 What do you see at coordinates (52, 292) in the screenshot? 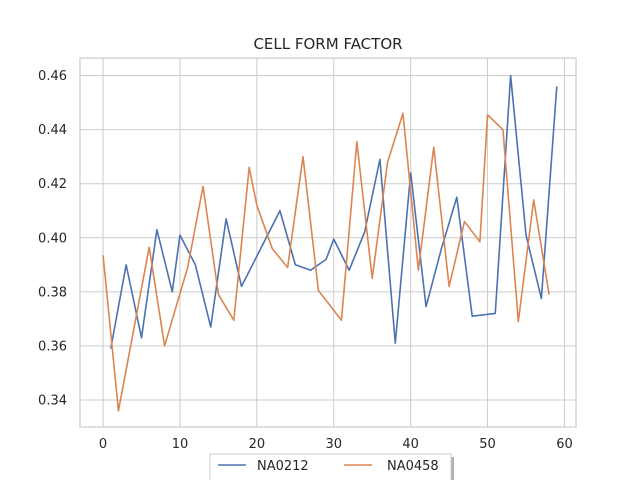
I see `y-tick-label: 0.38` at bounding box center [52, 292].